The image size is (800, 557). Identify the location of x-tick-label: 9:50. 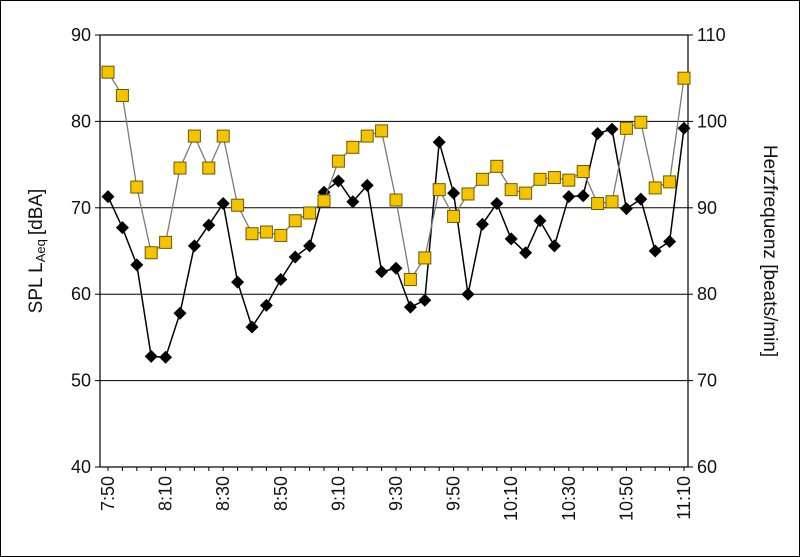
(454, 493).